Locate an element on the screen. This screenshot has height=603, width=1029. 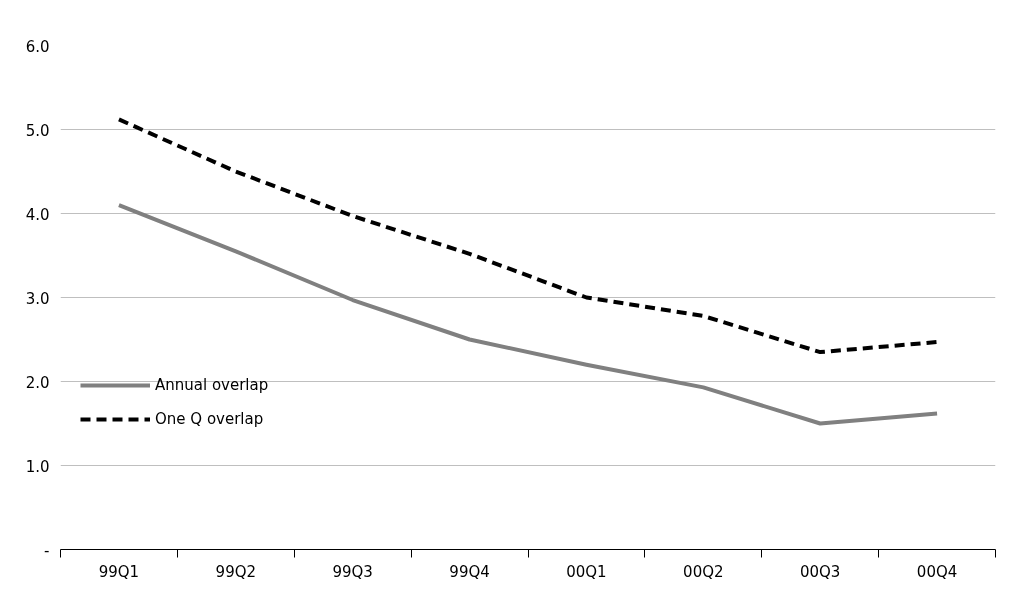
x-tick-label: 99Q2 is located at coordinates (236, 571).